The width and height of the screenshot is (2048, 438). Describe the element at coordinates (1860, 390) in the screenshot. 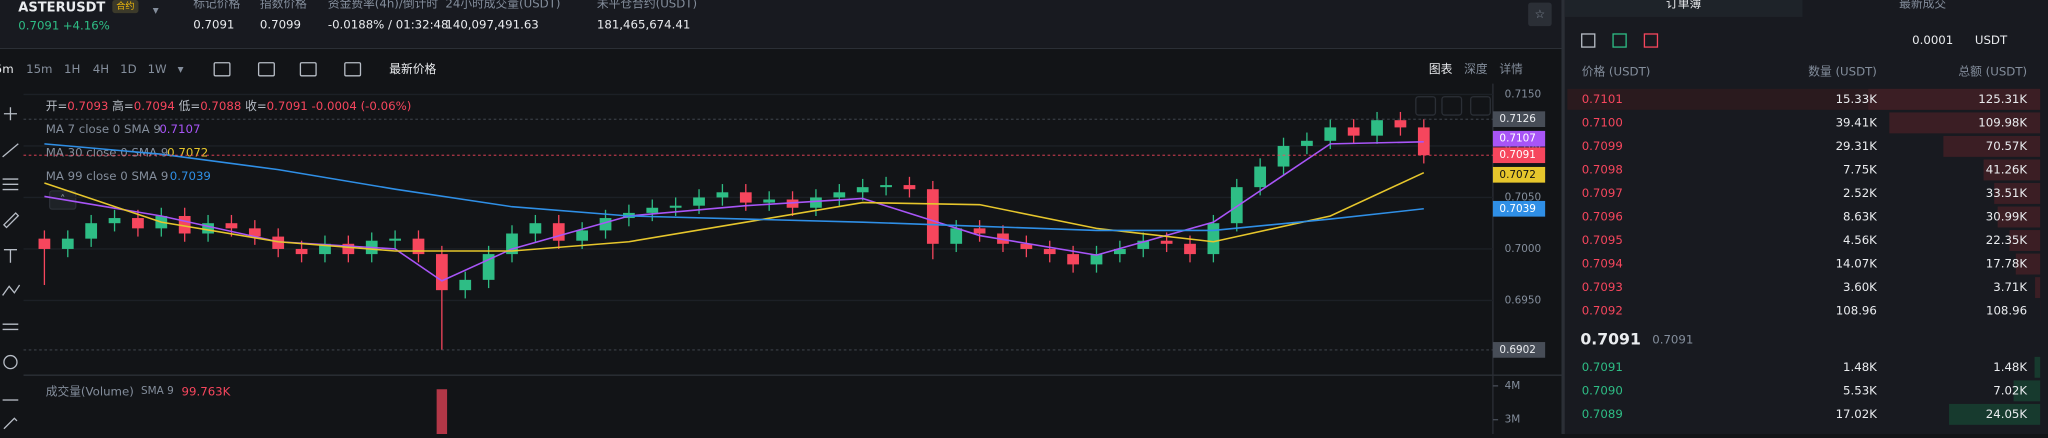

I see `book-qty: 5.53K` at that location.